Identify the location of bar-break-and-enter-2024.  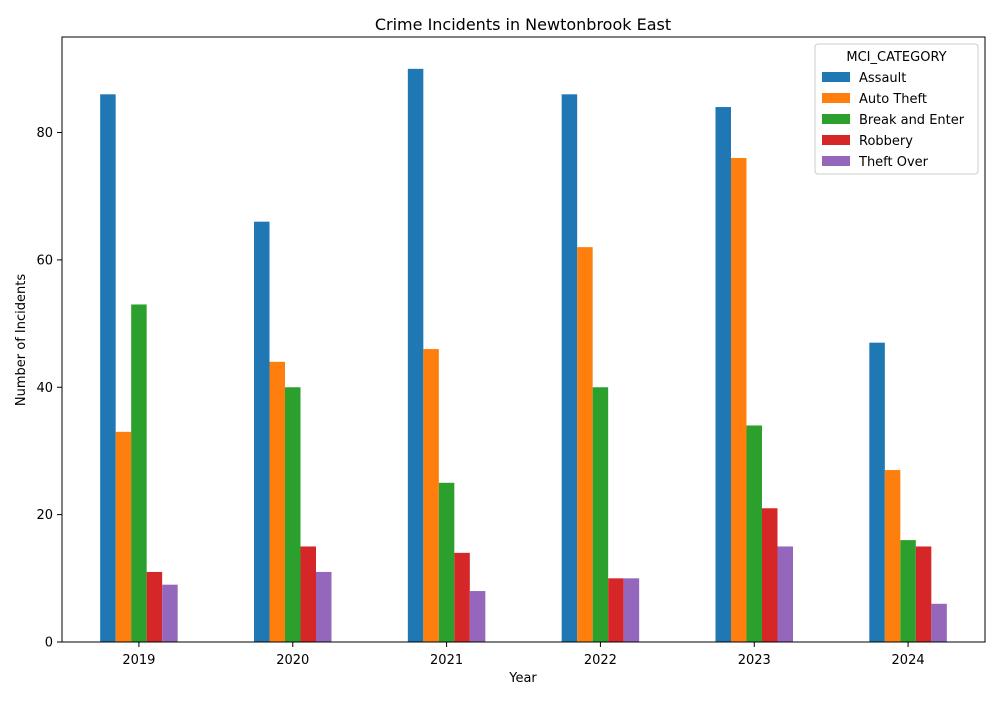
(908, 591).